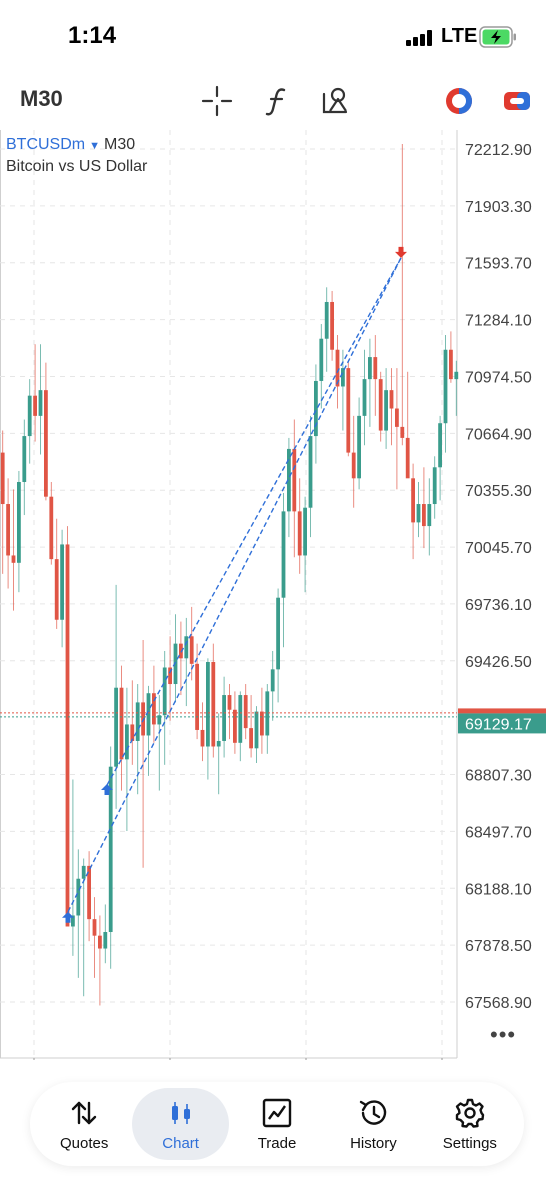 This screenshot has width=554, height=1200. Describe the element at coordinates (503, 1034) in the screenshot. I see `more-options-icon: •••` at that location.